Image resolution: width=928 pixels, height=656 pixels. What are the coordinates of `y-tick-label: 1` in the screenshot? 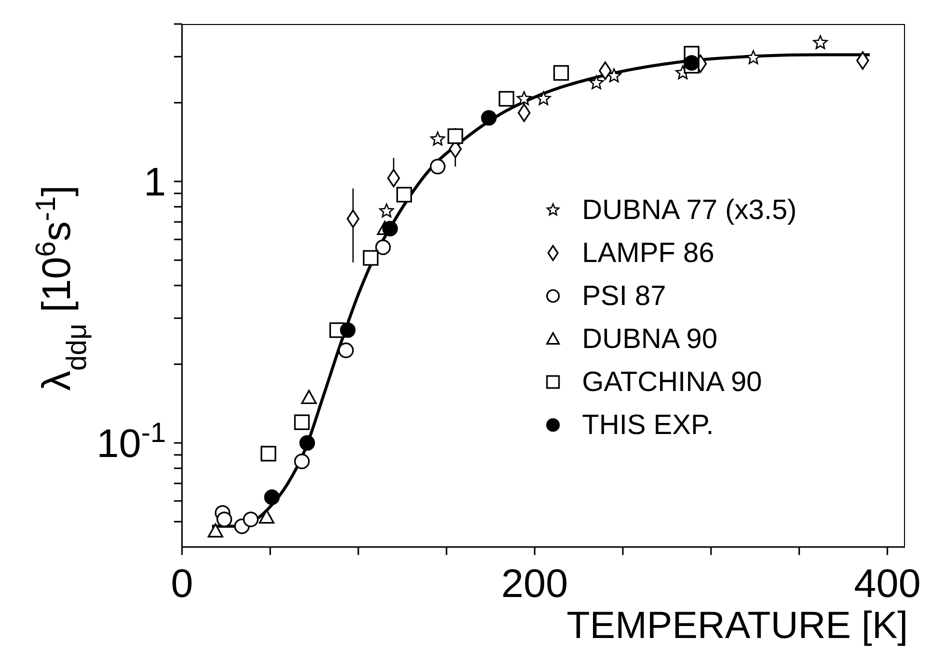 It's located at (155, 182).